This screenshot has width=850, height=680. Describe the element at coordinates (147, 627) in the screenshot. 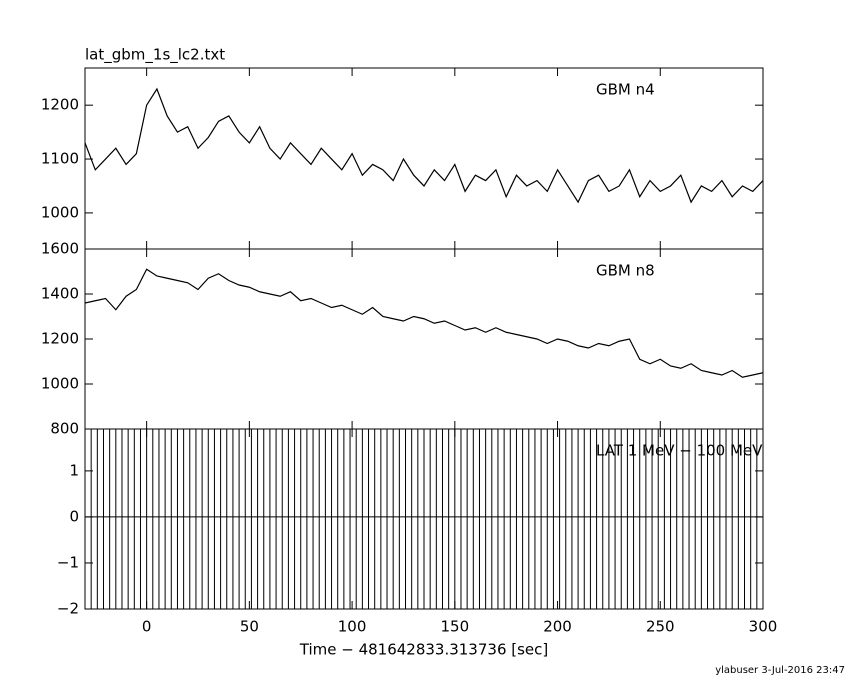

I see `x-tick-label: 0` at that location.